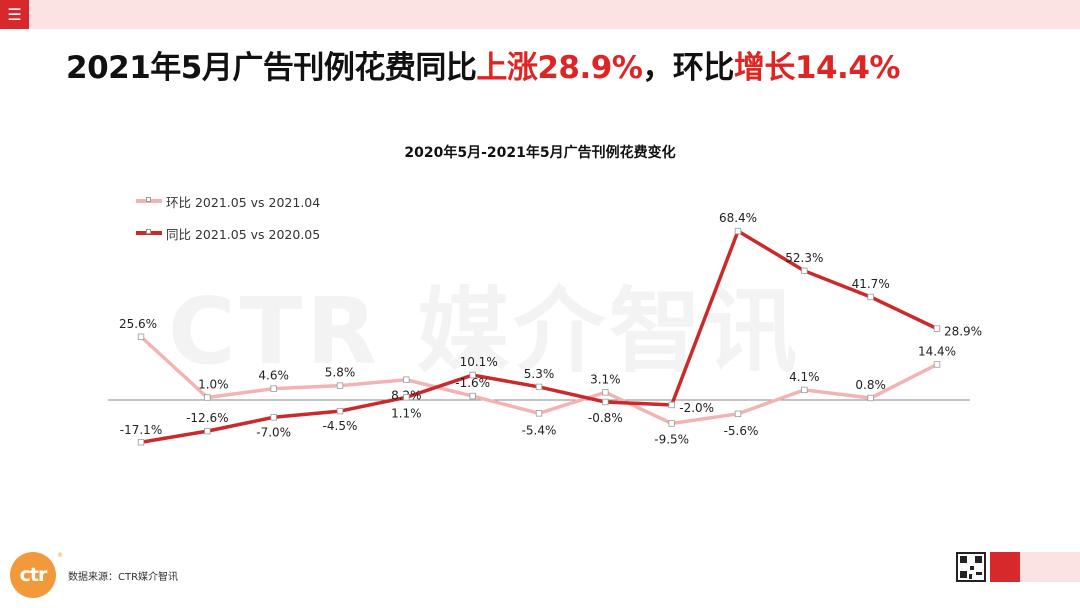 Image resolution: width=1080 pixels, height=608 pixels. What do you see at coordinates (764, 68) in the screenshot?
I see `headline-part4: 增长` at bounding box center [764, 68].